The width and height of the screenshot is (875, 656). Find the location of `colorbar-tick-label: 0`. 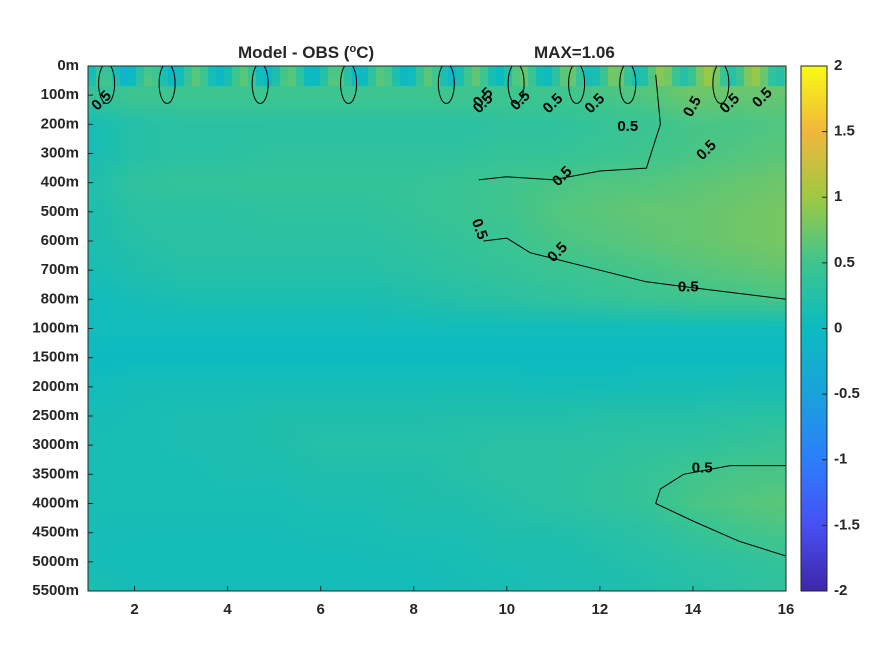

colorbar-tick-label: 0 is located at coordinates (838, 327).